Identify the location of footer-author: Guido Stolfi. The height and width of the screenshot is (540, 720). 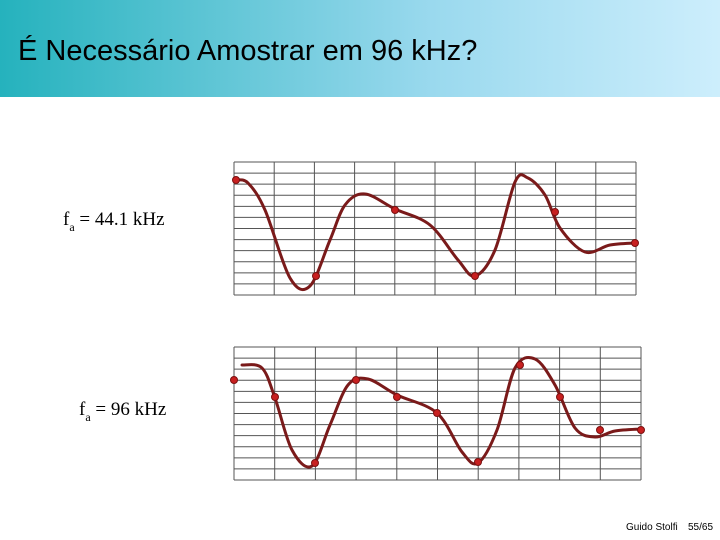
(652, 527).